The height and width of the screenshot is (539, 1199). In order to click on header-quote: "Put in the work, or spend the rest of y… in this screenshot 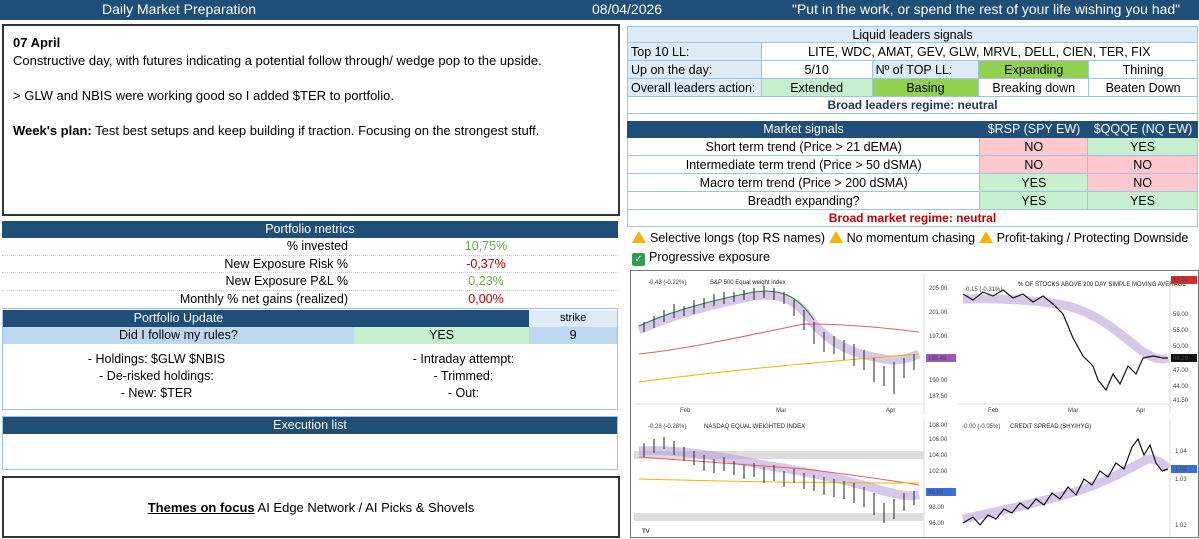, I will do `click(986, 9)`.